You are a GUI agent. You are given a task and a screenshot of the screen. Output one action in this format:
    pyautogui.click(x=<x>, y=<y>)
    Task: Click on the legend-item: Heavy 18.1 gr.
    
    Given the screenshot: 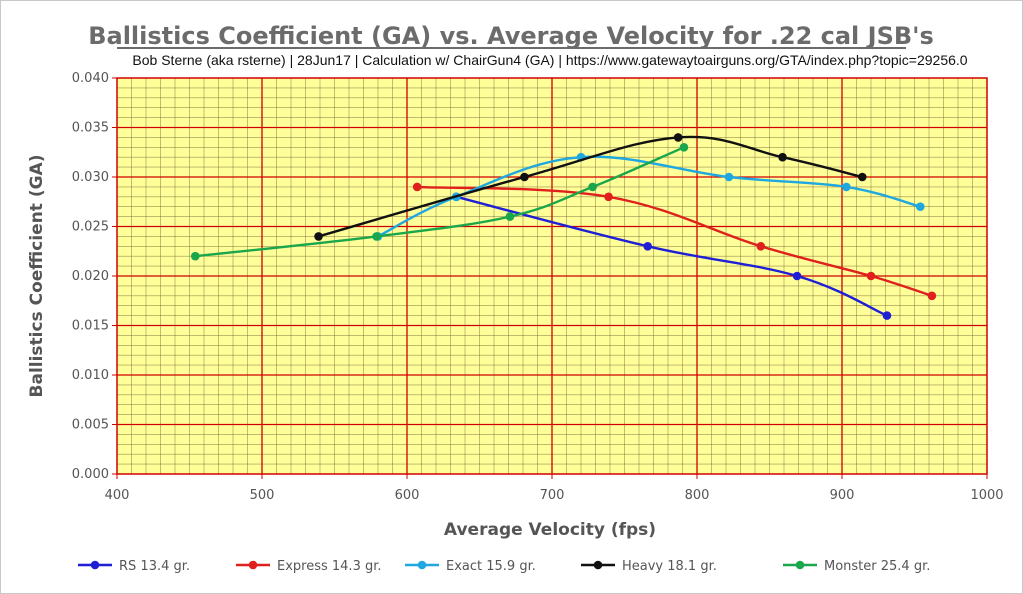 What is the action you would take?
    pyautogui.click(x=649, y=566)
    